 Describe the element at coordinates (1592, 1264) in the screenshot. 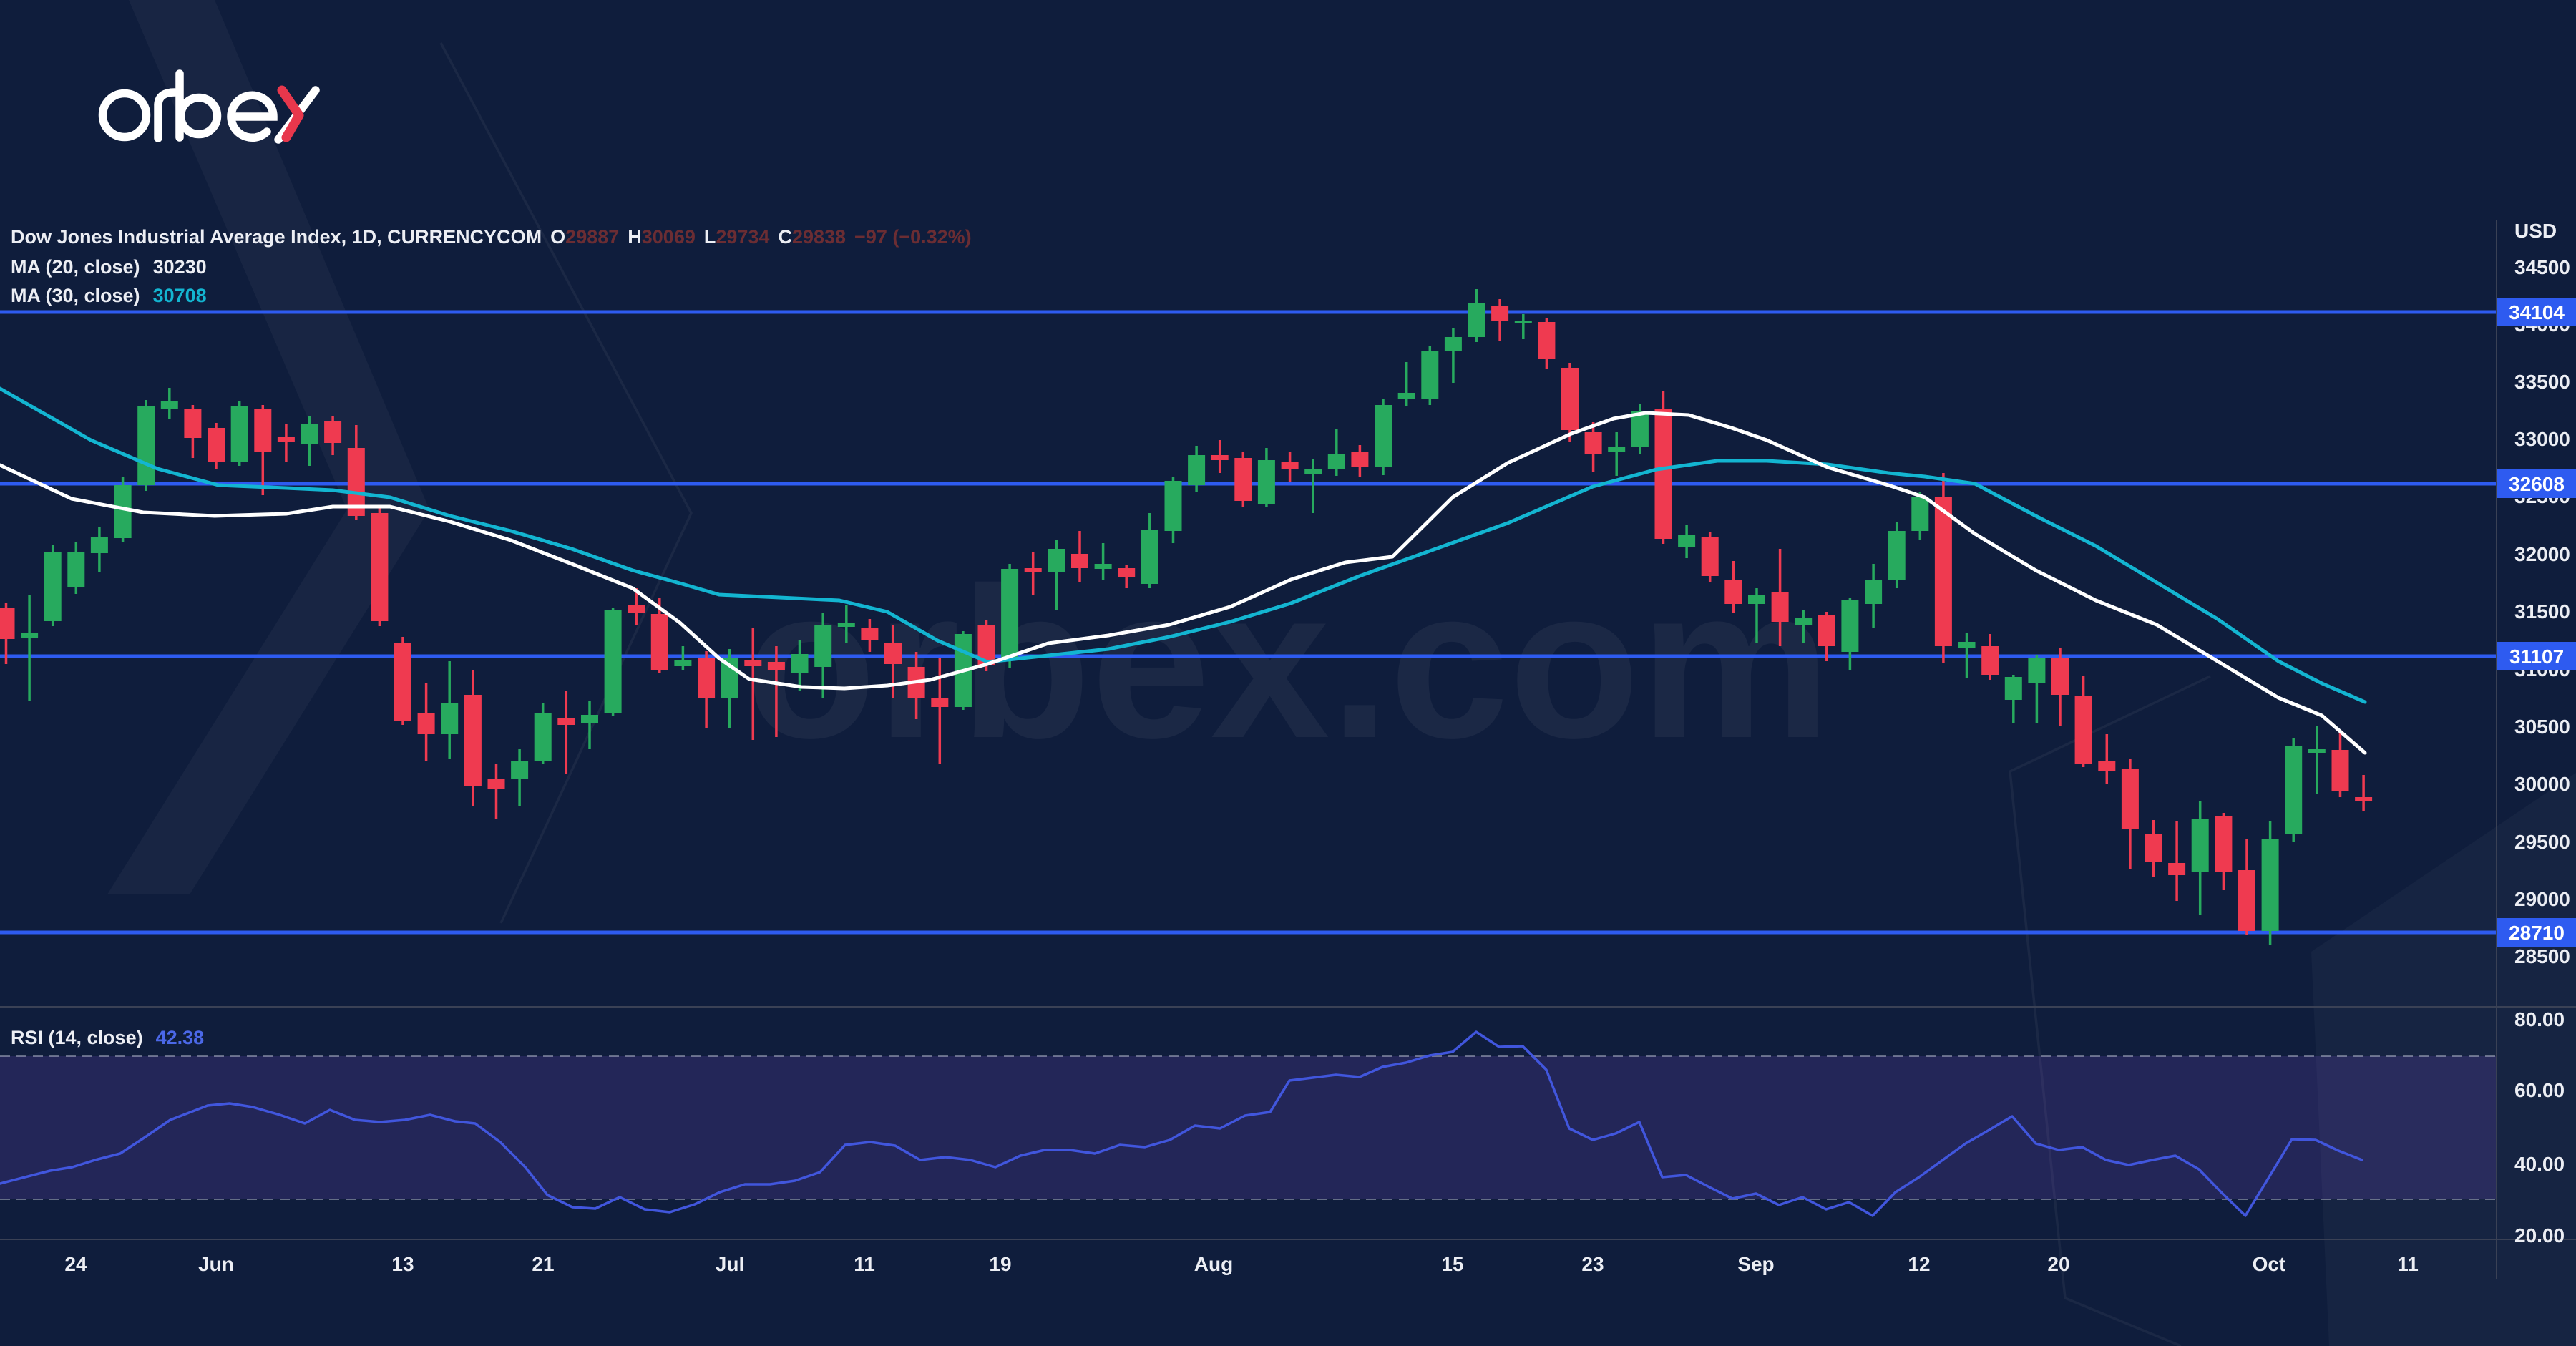

I see `svg-text: 23` at that location.